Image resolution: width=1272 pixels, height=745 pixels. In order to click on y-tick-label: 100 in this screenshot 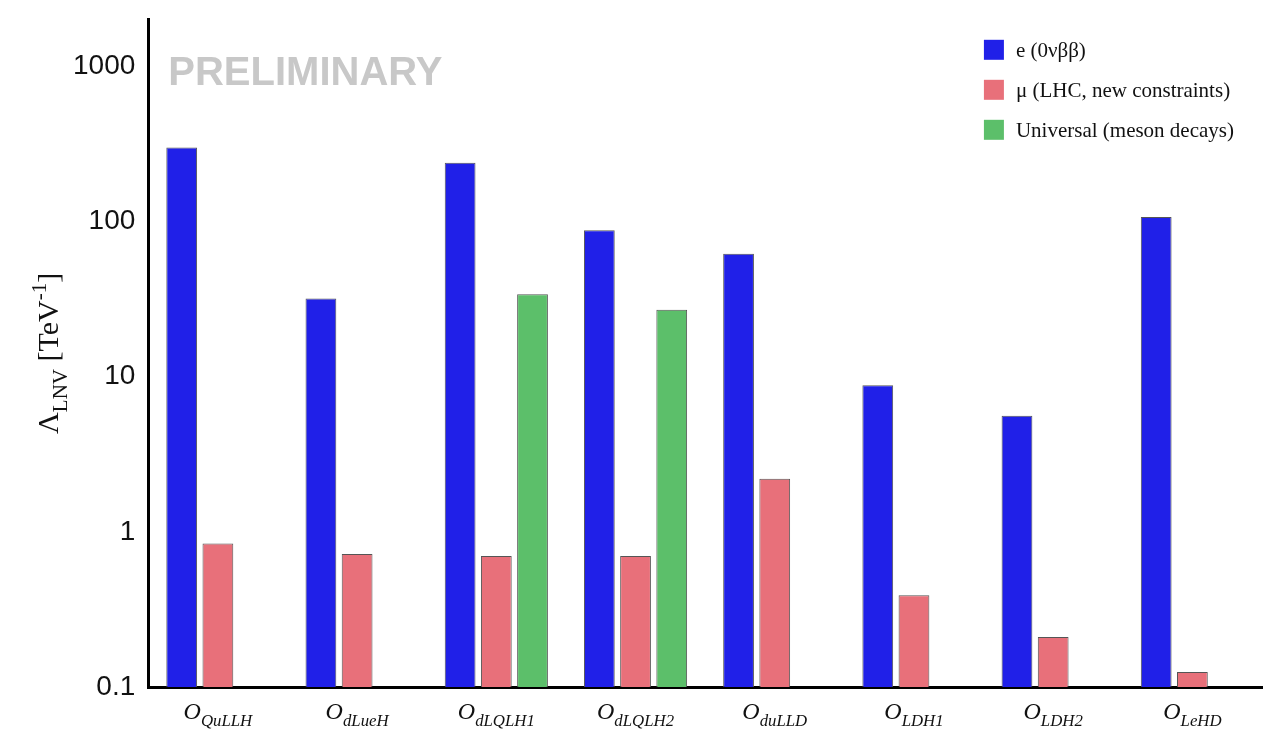, I will do `click(112, 220)`.